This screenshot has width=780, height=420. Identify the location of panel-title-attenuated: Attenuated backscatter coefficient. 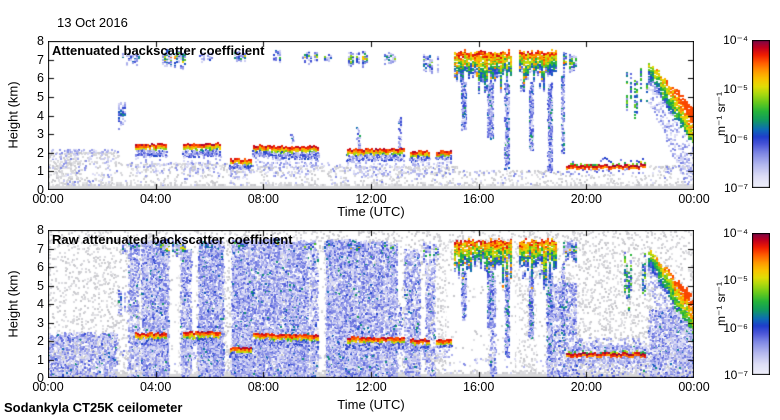
(158, 50).